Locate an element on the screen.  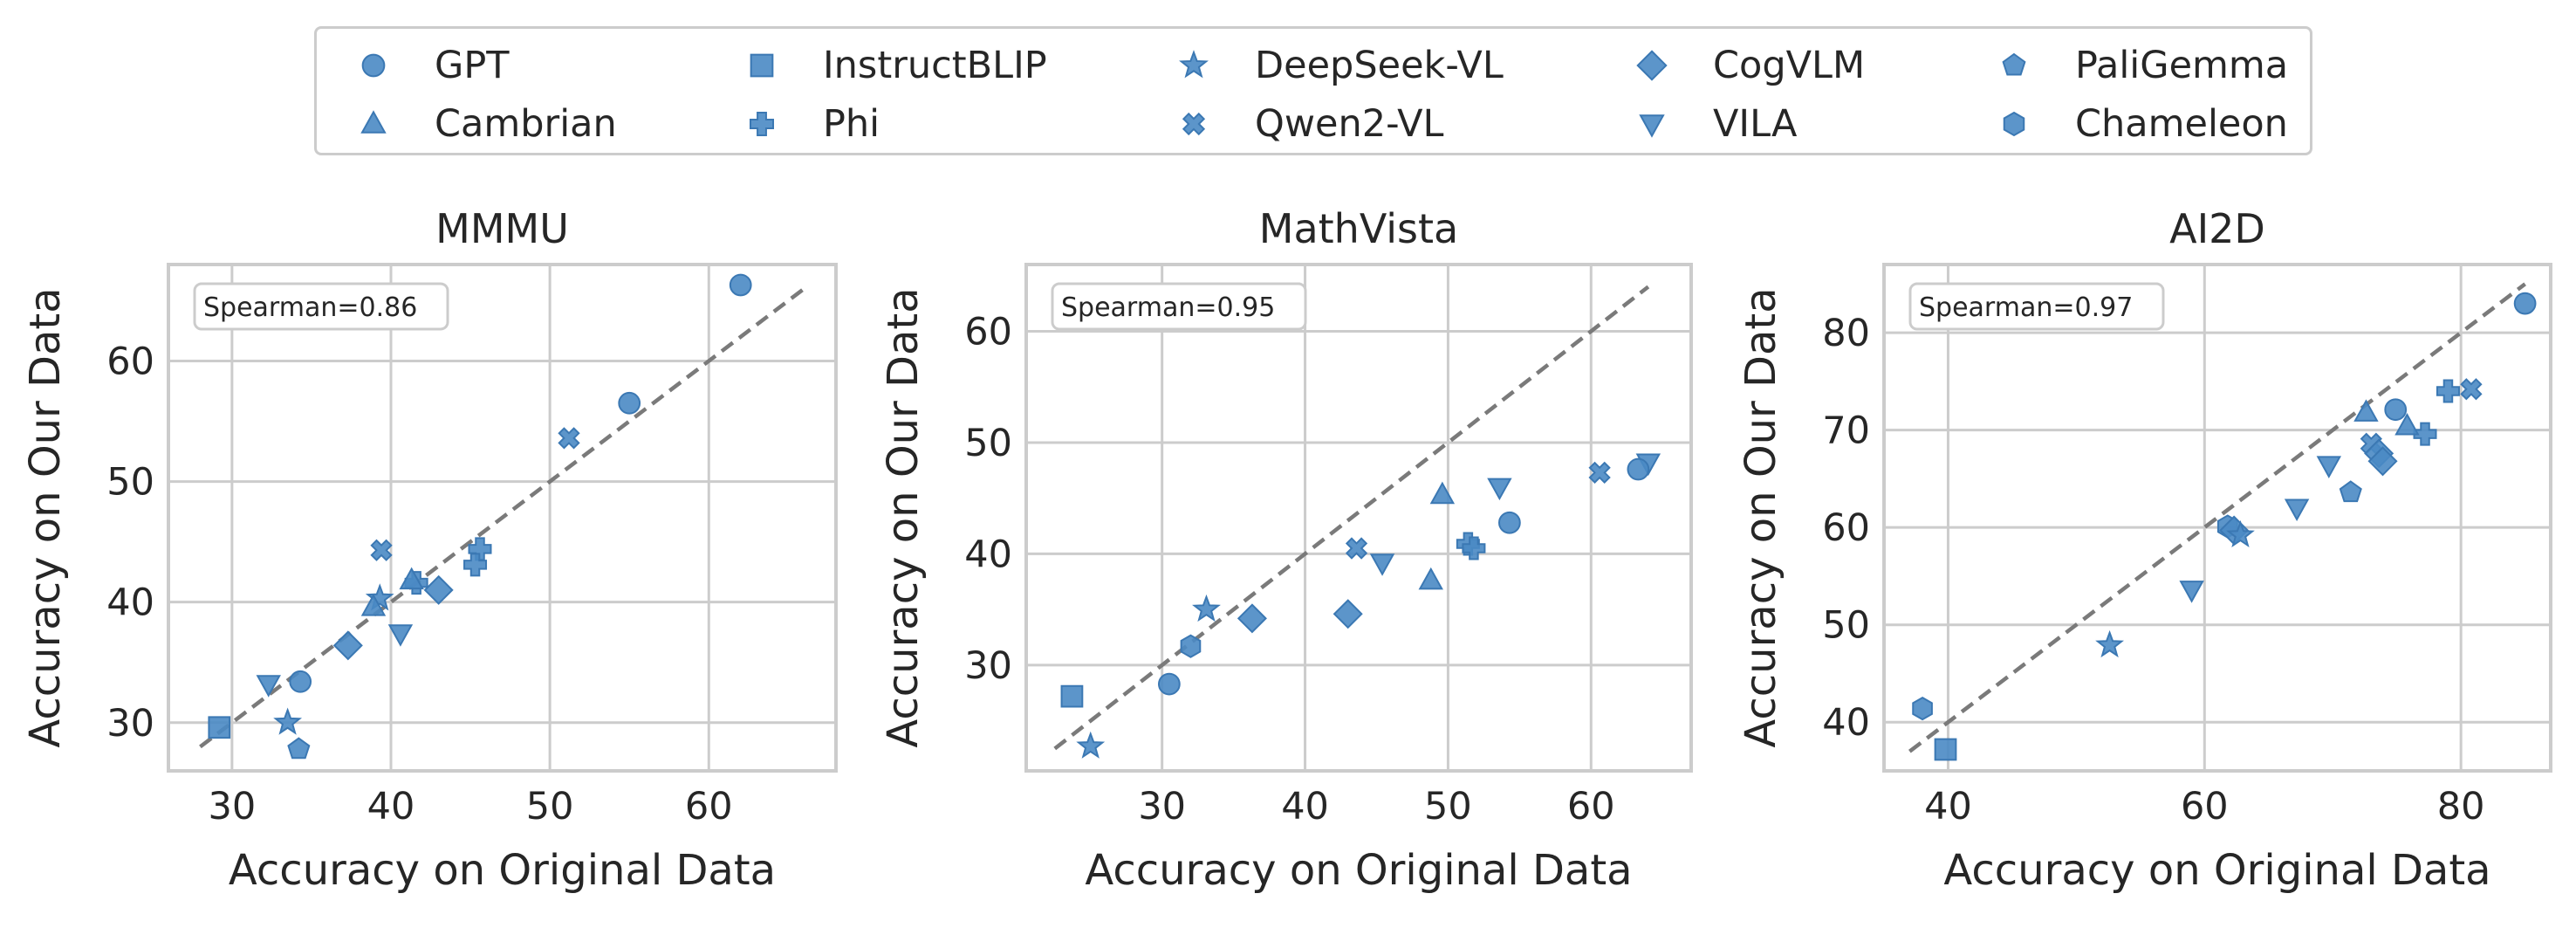
spearman-annotation: Spearman=0.95 is located at coordinates (1168, 307).